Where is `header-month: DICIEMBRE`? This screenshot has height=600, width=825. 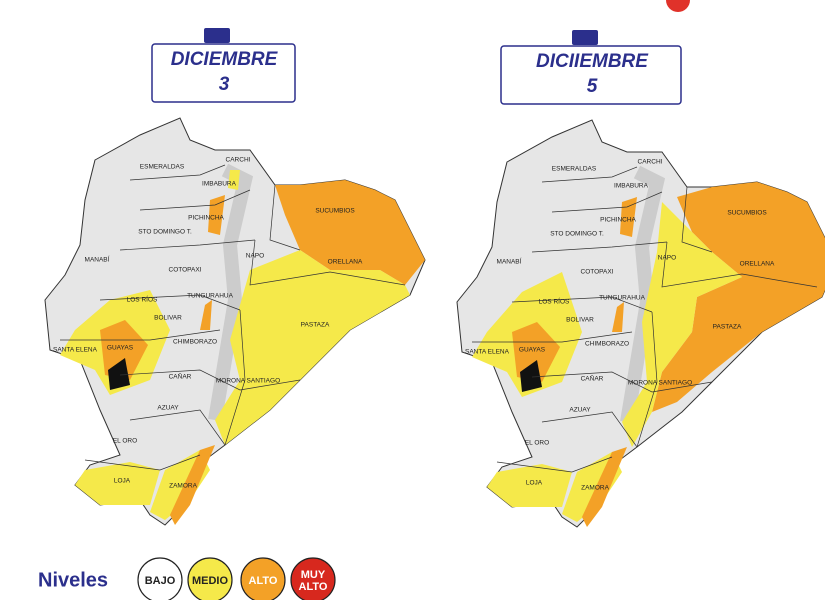
header-month: DICIEMBRE is located at coordinates (225, 59).